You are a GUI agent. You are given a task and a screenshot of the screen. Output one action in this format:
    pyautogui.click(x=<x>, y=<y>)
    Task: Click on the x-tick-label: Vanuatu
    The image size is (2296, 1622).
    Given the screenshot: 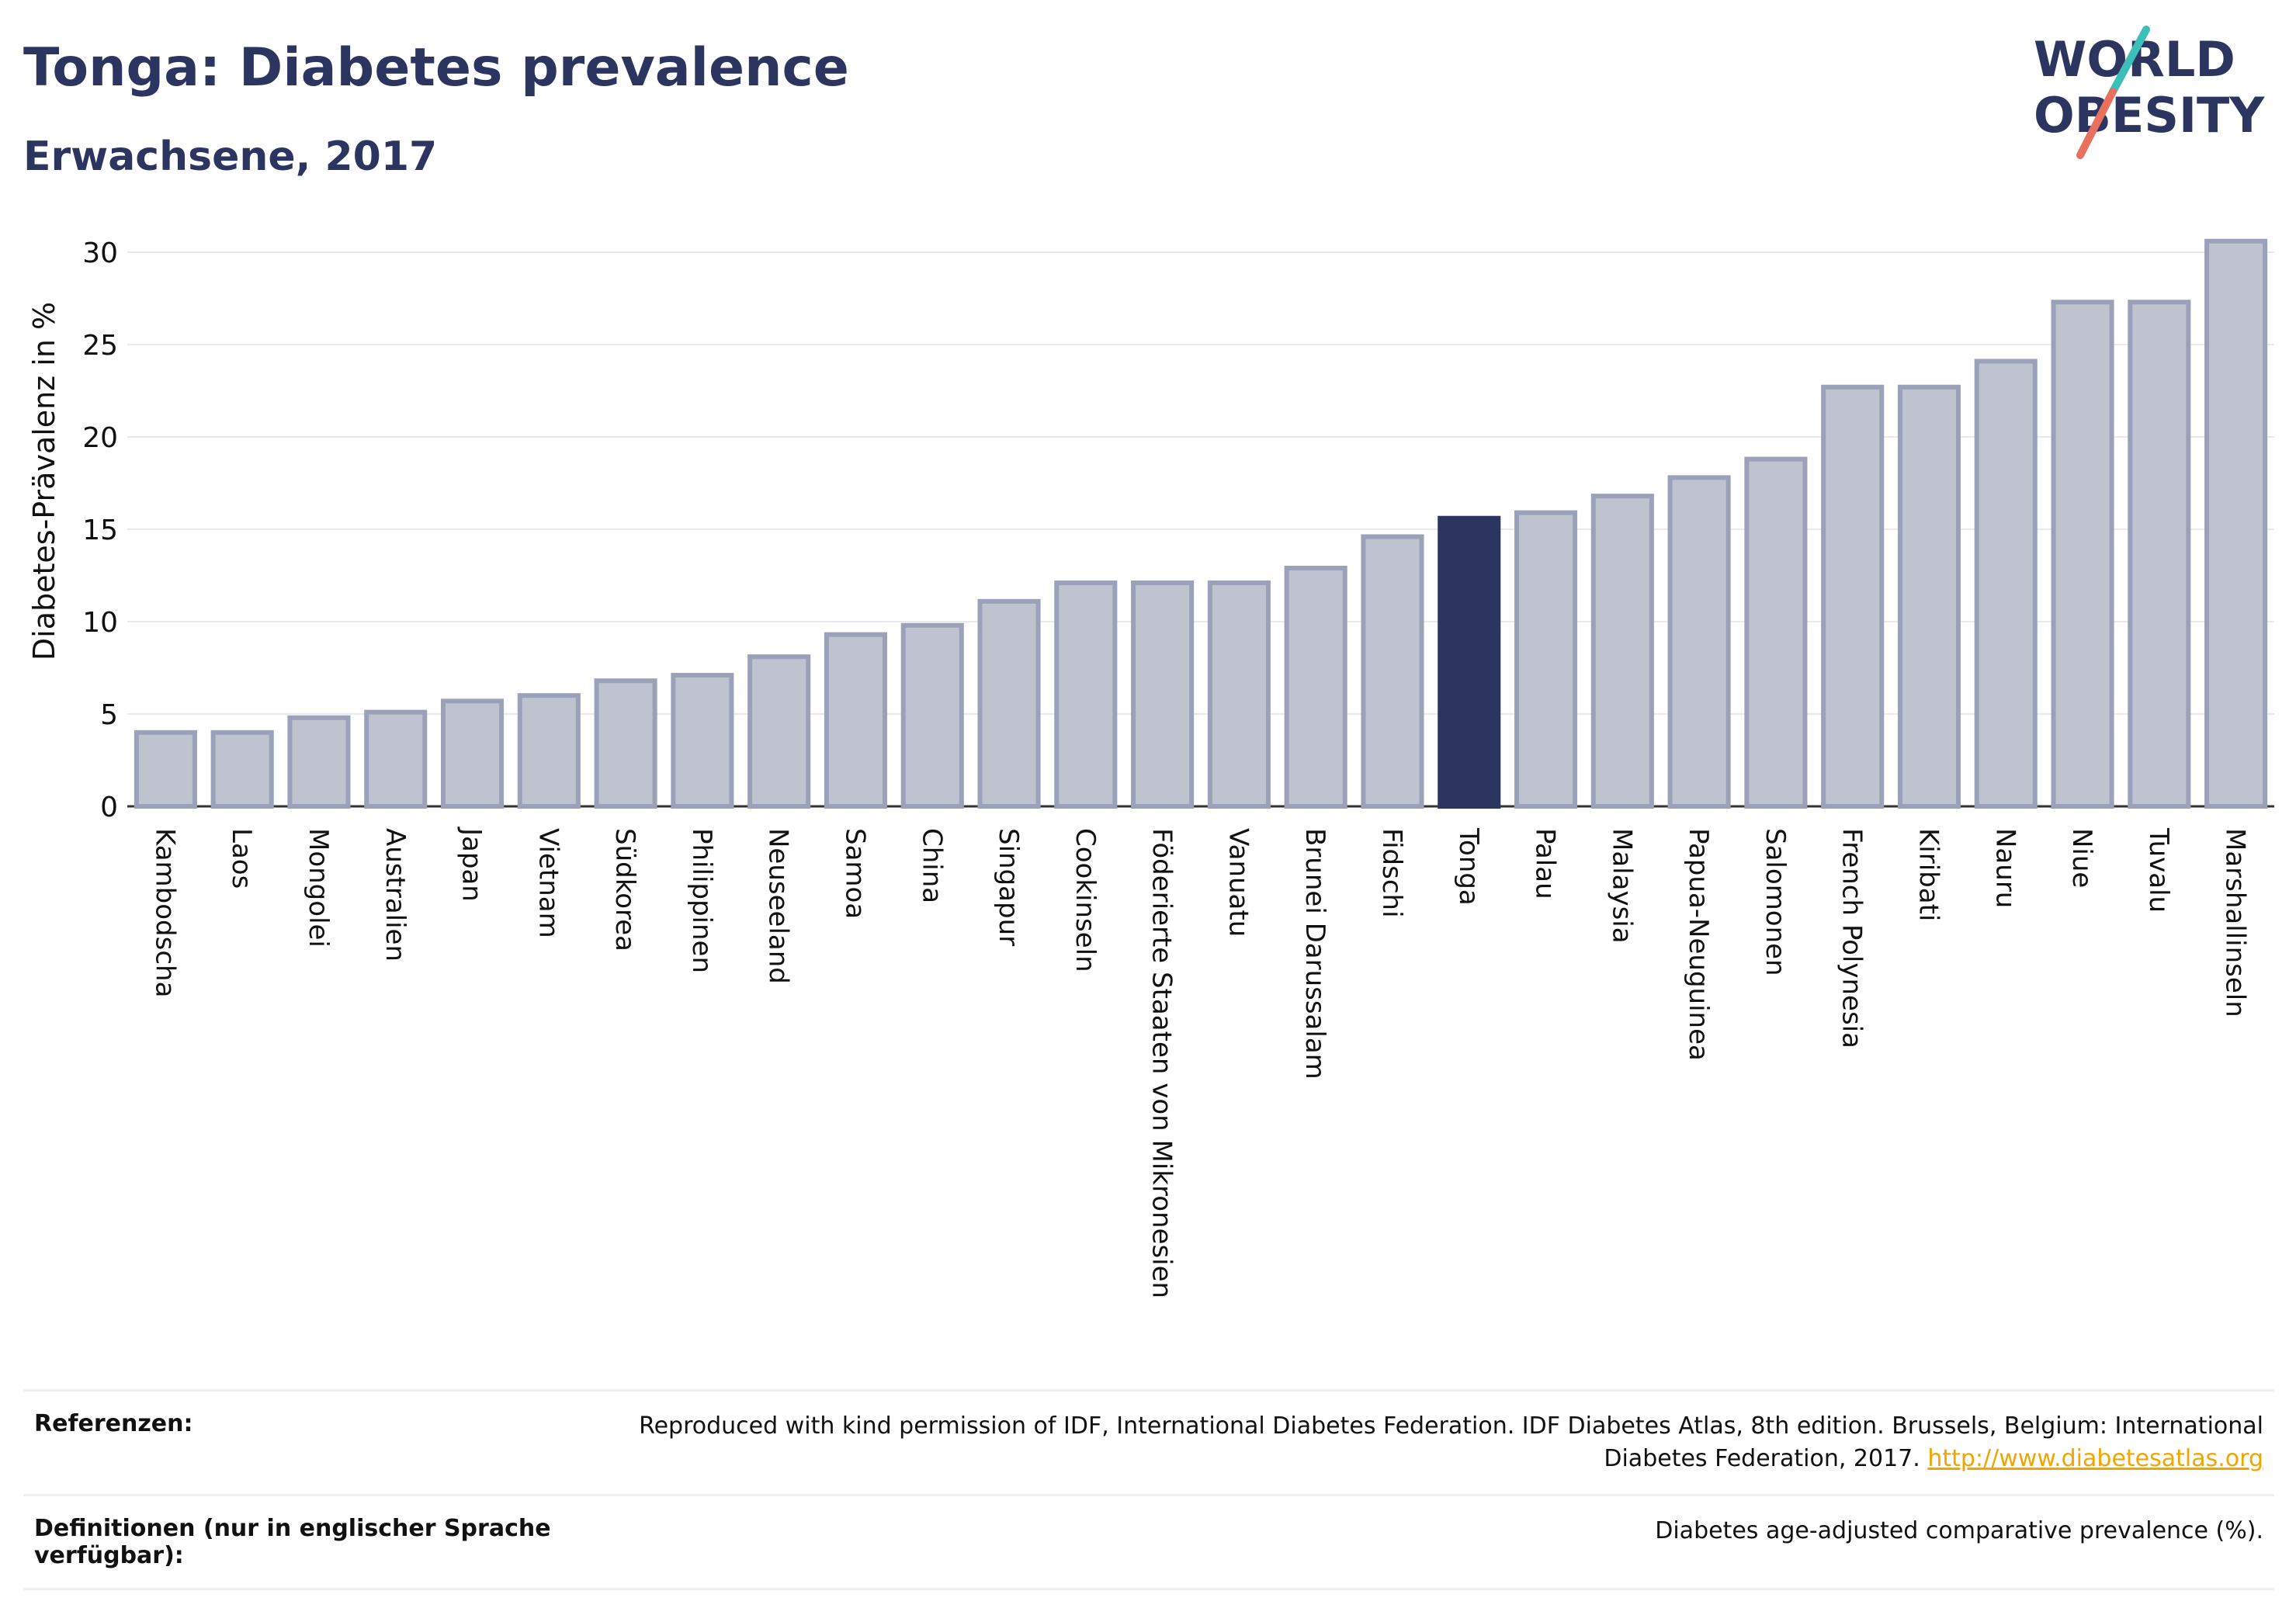 What is the action you would take?
    pyautogui.click(x=1238, y=882)
    